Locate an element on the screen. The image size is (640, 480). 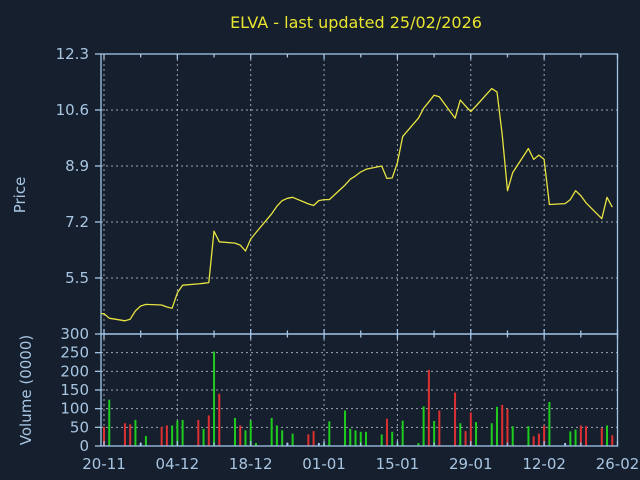
x-tick-label: 01-01 is located at coordinates (324, 464).